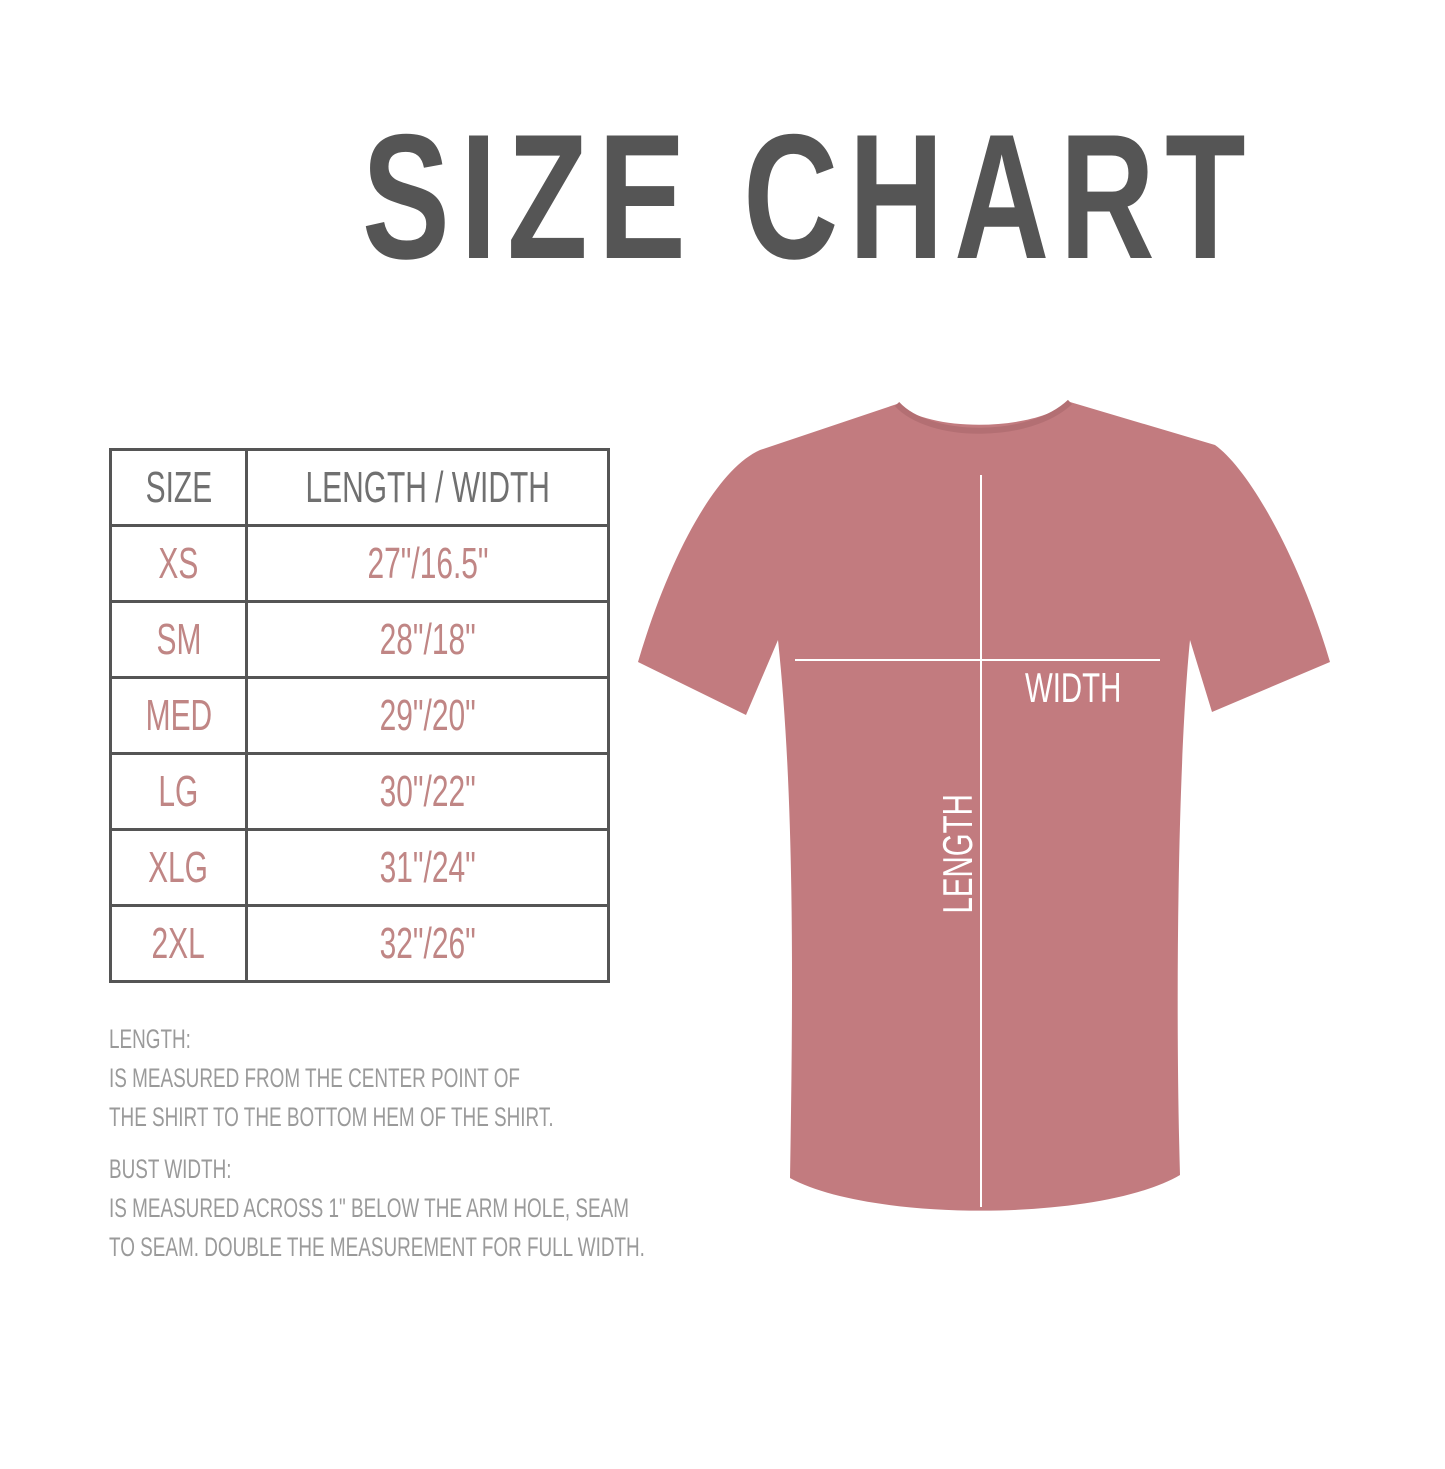 The height and width of the screenshot is (1469, 1445). Describe the element at coordinates (150, 1039) in the screenshot. I see `length-note-heading: LENGTH:` at that location.